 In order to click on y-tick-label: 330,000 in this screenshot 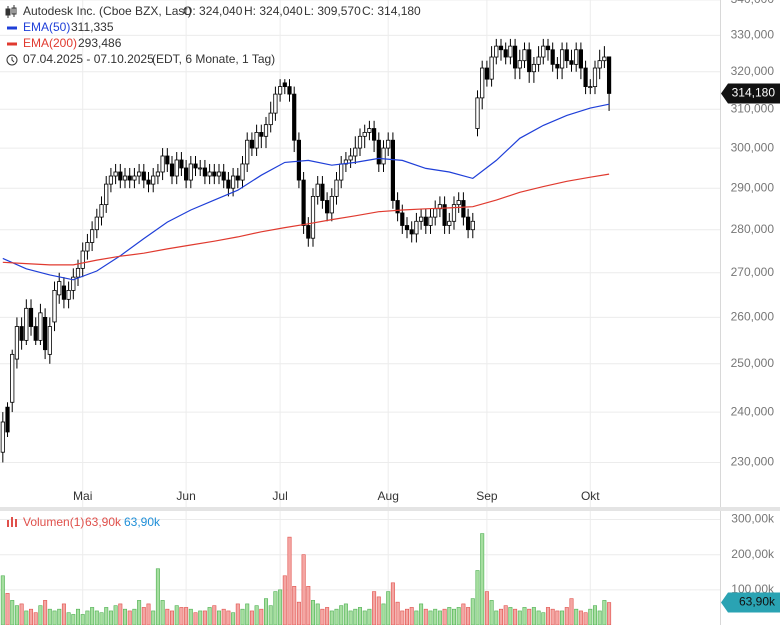, I will do `click(753, 34)`.